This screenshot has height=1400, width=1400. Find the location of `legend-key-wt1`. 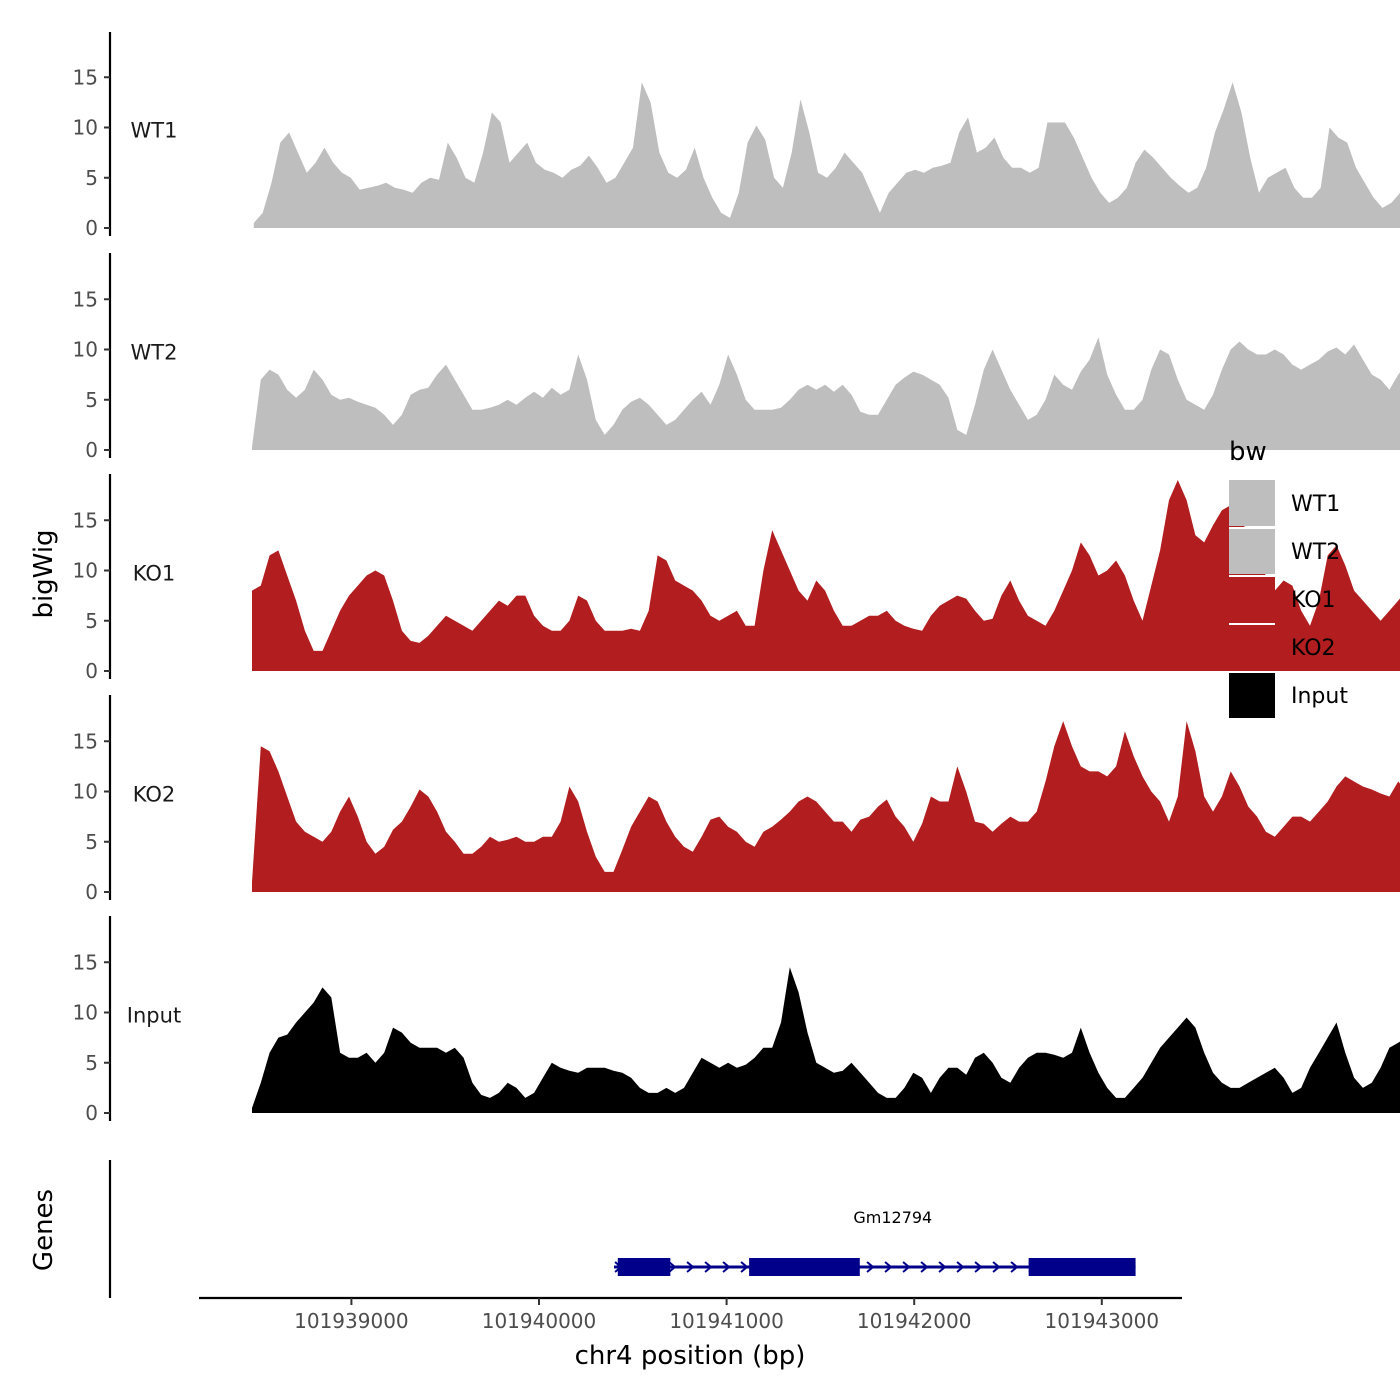

legend-key-wt1 is located at coordinates (1252, 503).